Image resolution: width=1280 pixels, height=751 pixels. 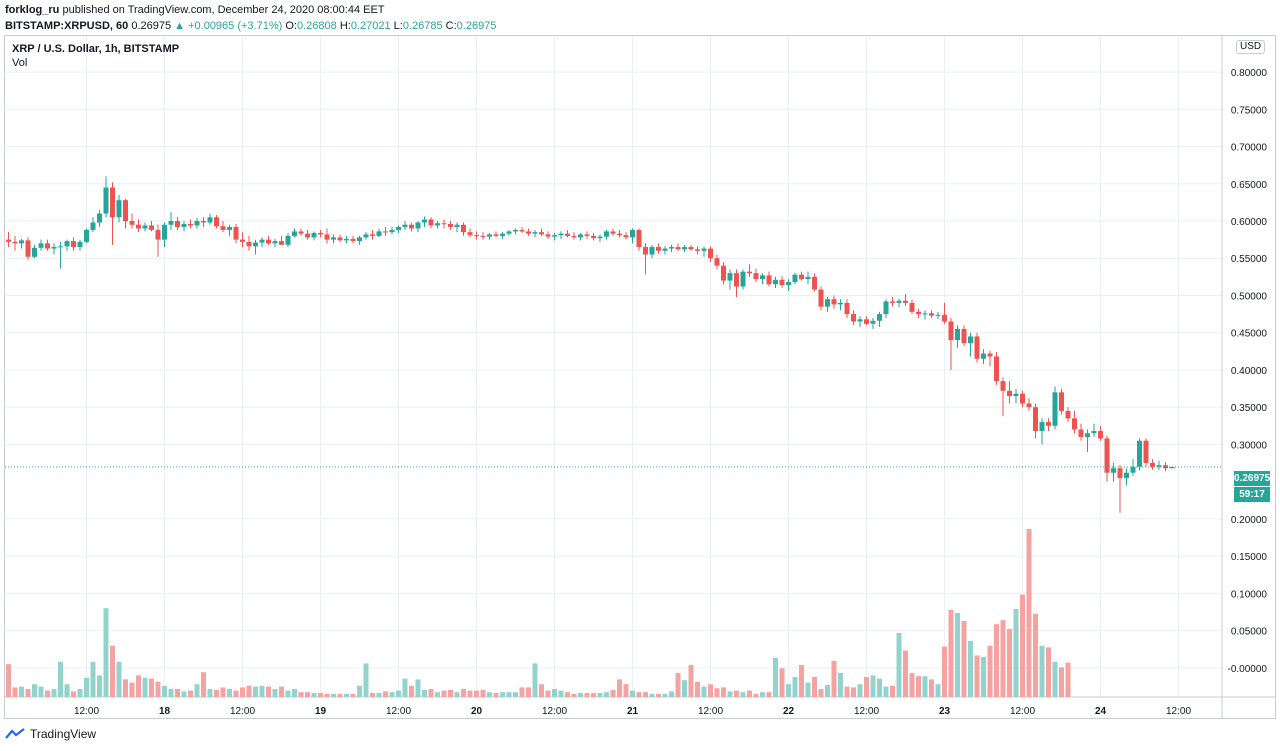 What do you see at coordinates (1249, 222) in the screenshot?
I see `y-tick-label: 0.60000` at bounding box center [1249, 222].